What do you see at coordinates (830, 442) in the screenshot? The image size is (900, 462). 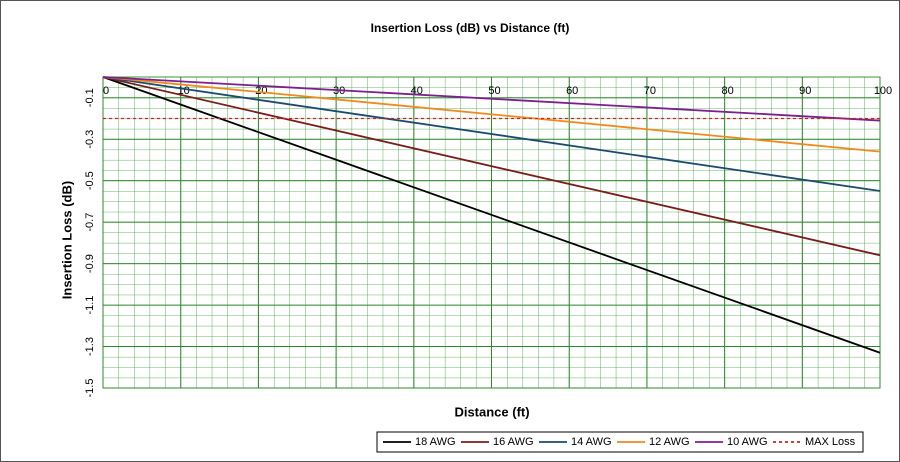 I see `legend-label: MAX Loss` at bounding box center [830, 442].